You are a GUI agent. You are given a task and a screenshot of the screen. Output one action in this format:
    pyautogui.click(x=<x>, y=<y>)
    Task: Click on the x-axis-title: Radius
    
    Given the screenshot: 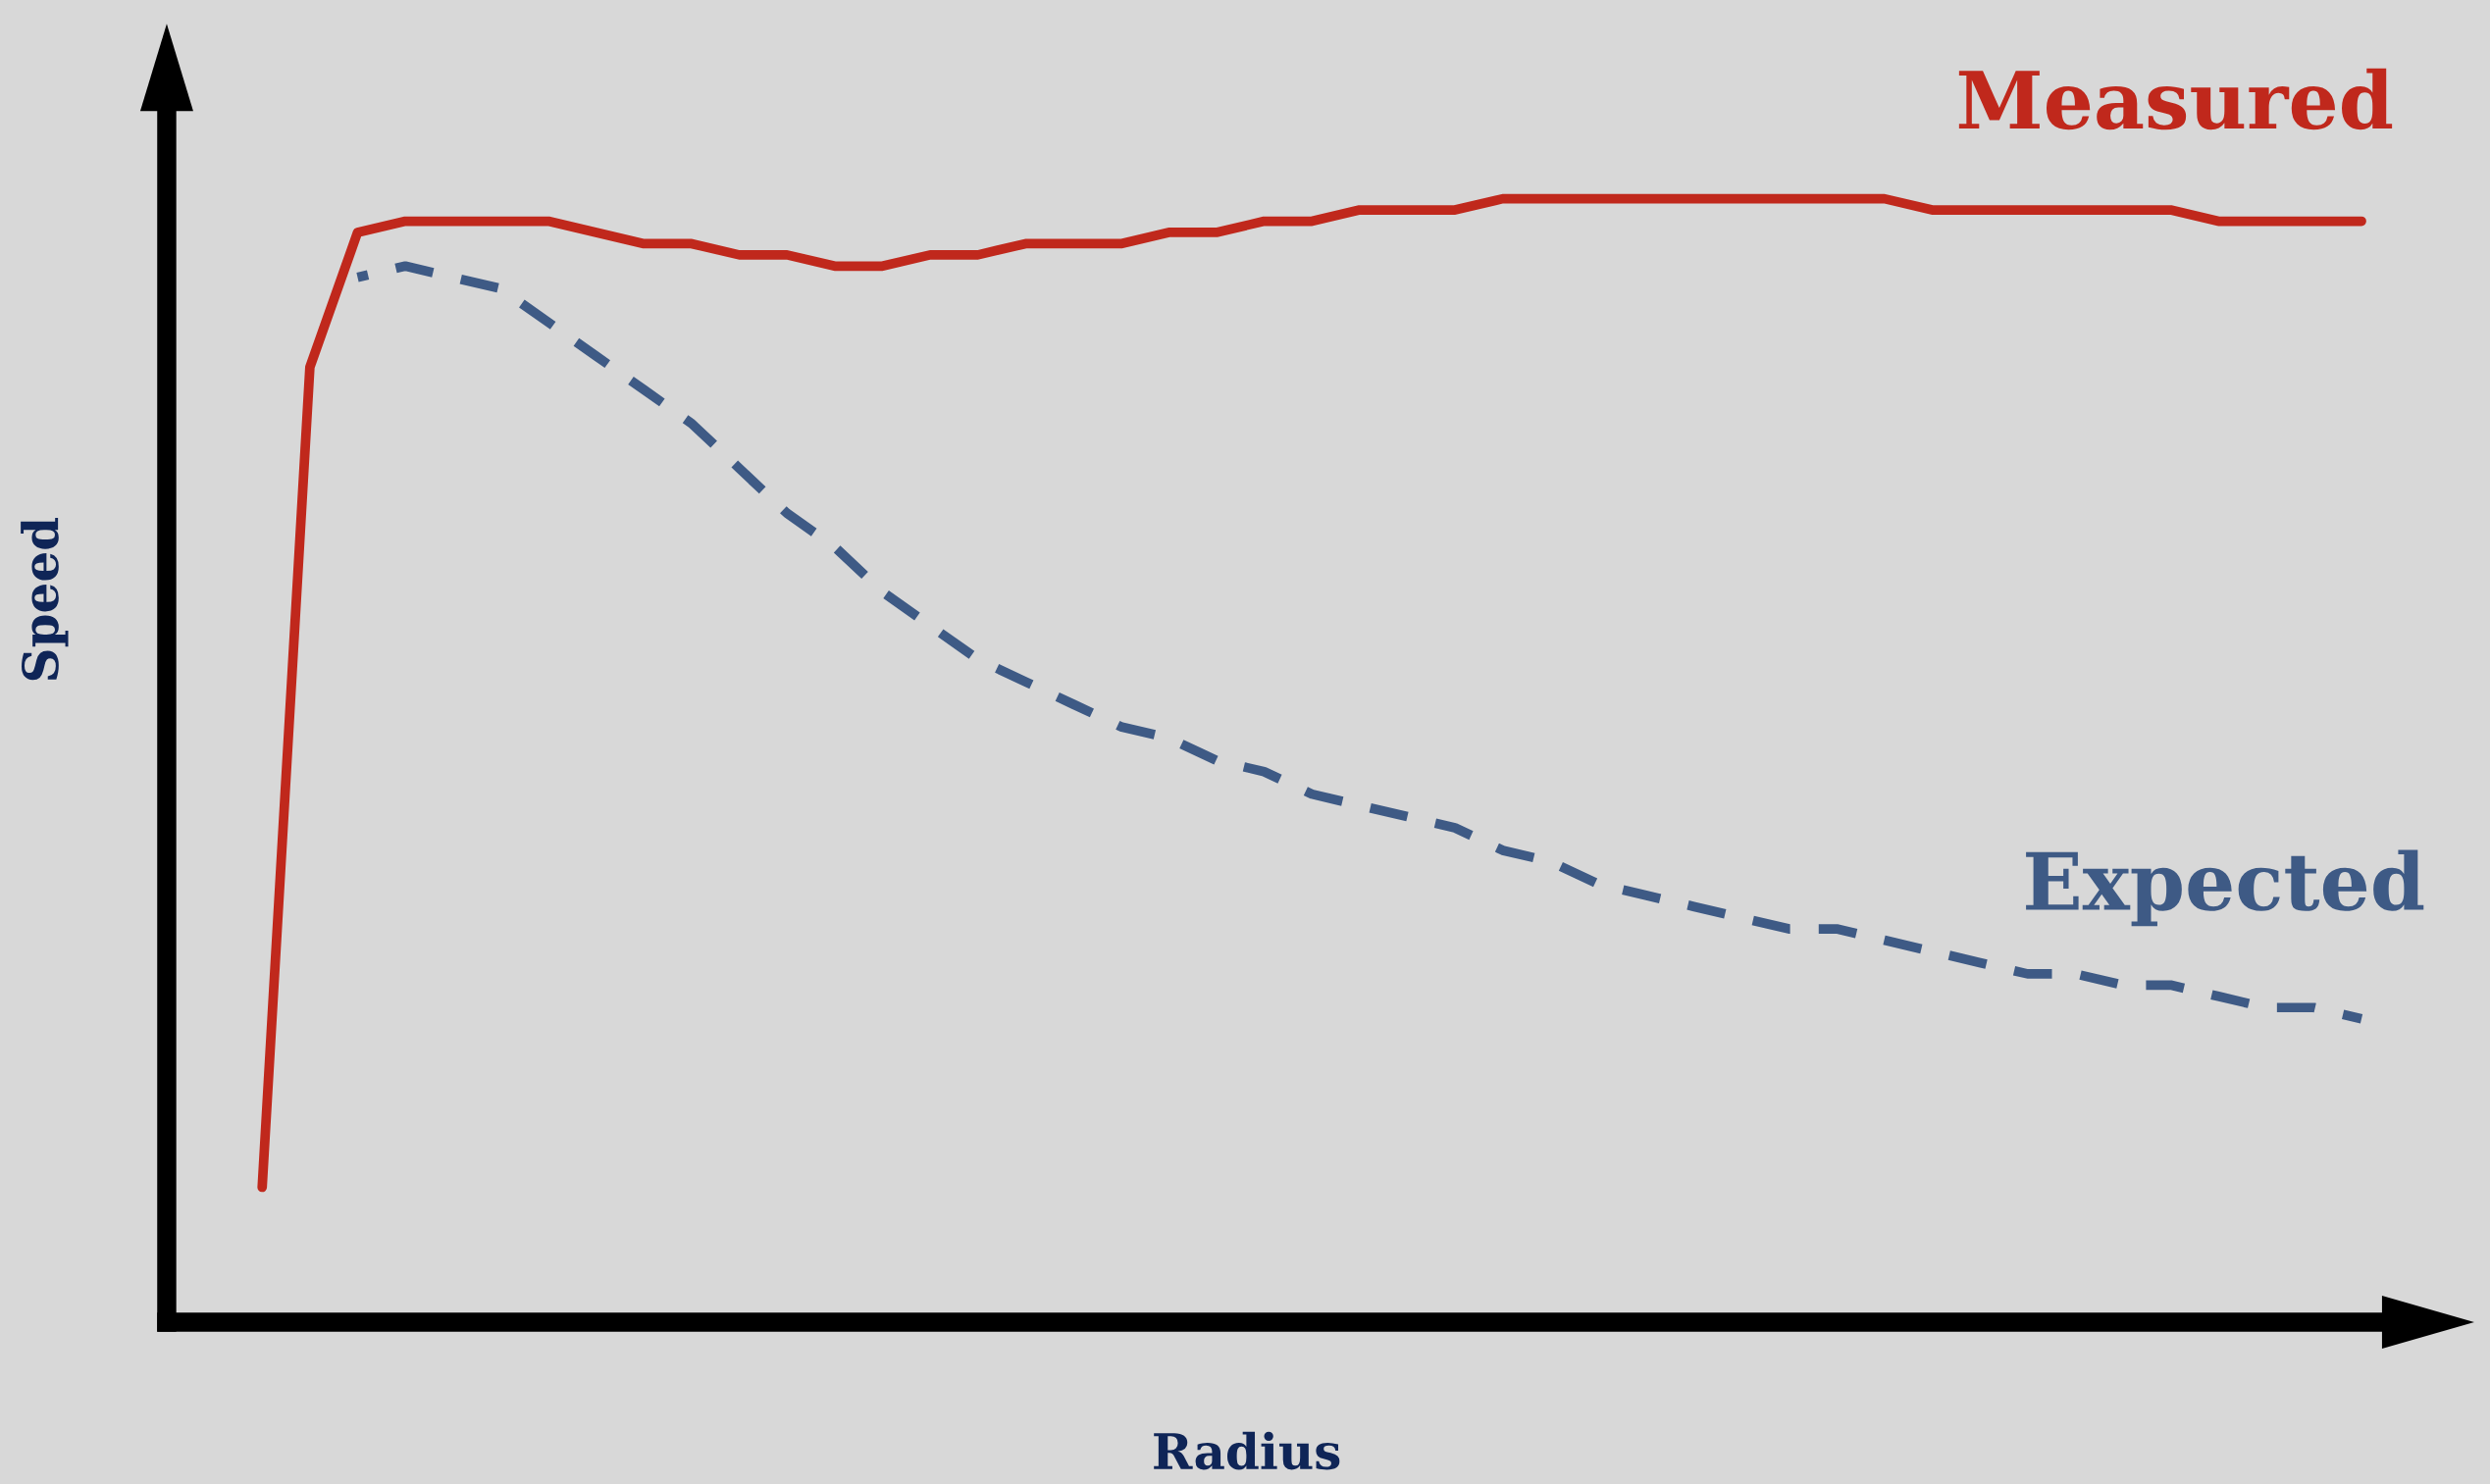 What is the action you would take?
    pyautogui.click(x=1247, y=1450)
    